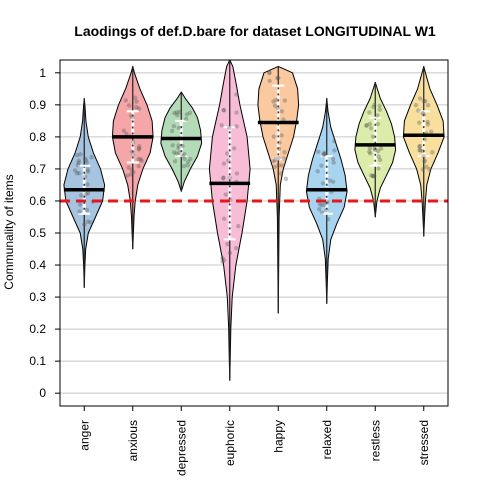  I want to click on y-tick-label: 1, so click(42, 73).